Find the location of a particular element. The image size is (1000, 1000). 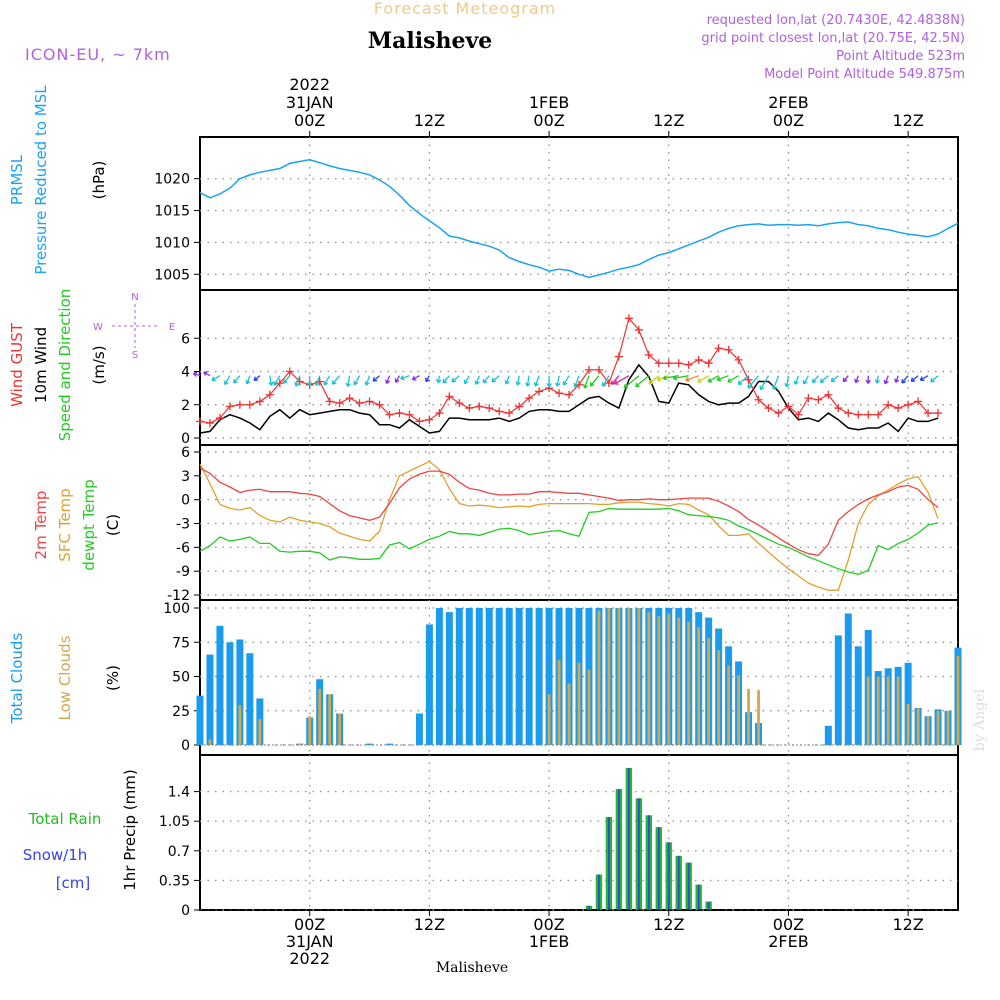

top-time-label: 1FEB is located at coordinates (549, 102).